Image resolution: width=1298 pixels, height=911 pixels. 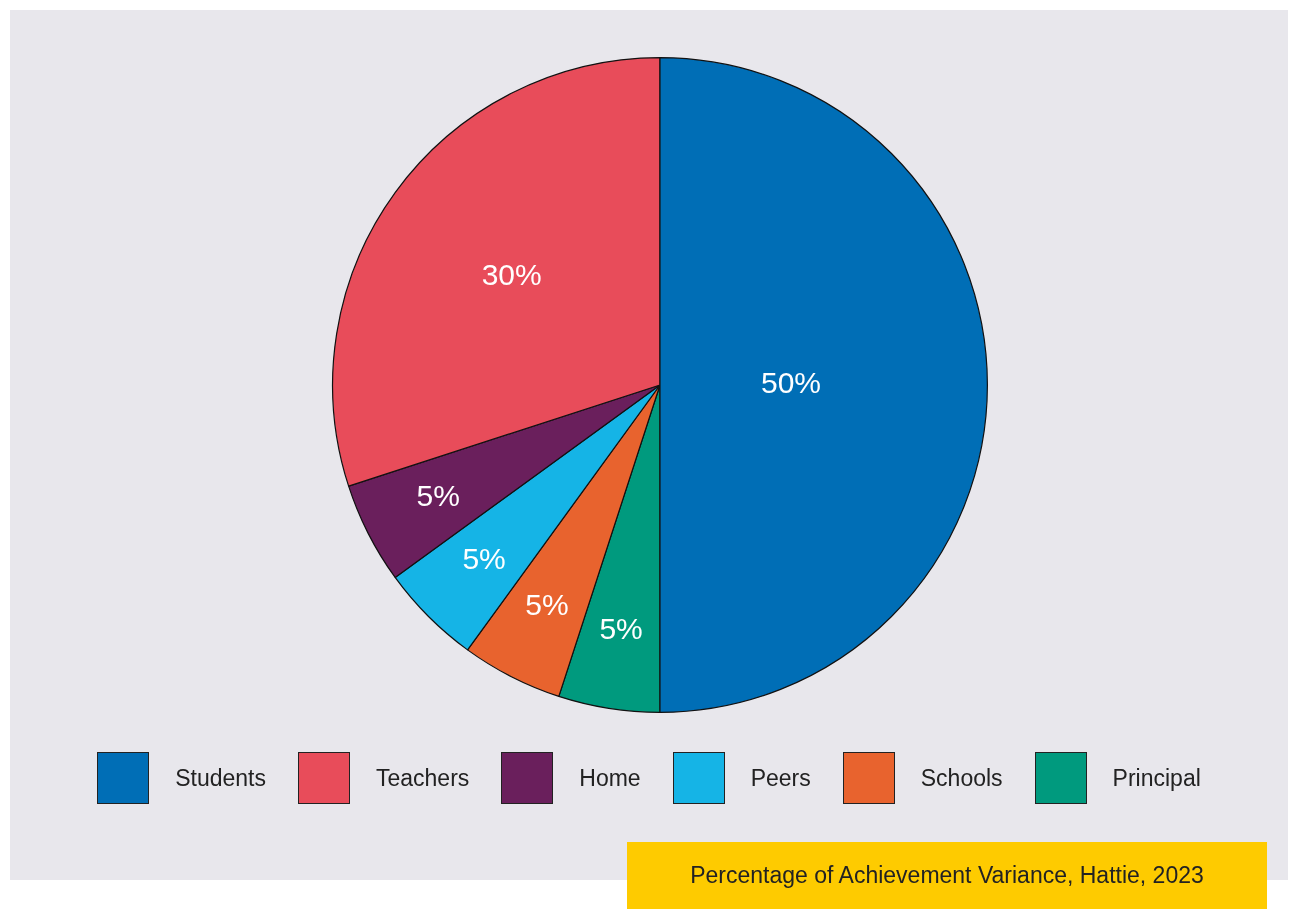 I want to click on legend-label: Students, so click(x=220, y=778).